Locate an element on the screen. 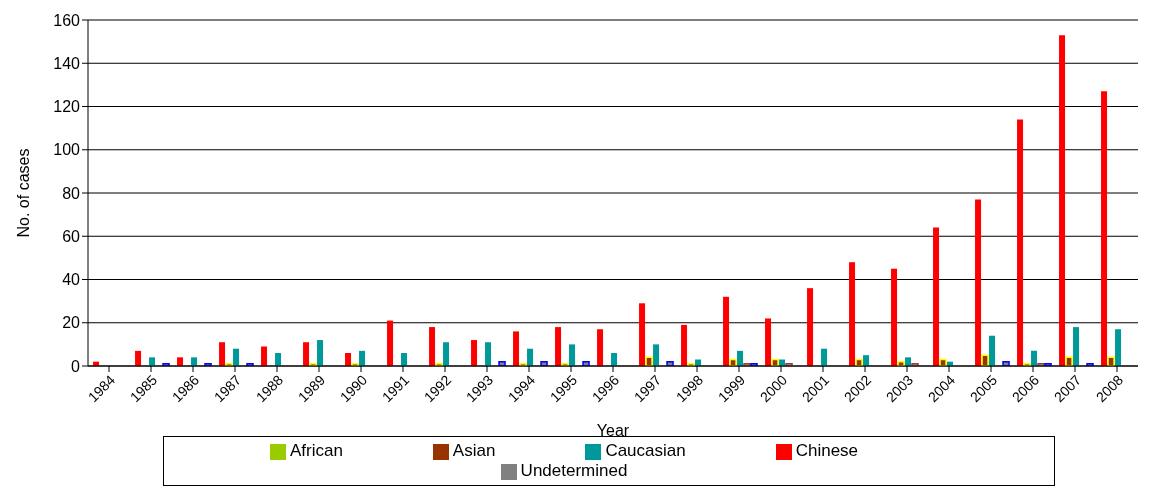 The image size is (1153, 493). y-tick-label: 80 is located at coordinates (71, 193).